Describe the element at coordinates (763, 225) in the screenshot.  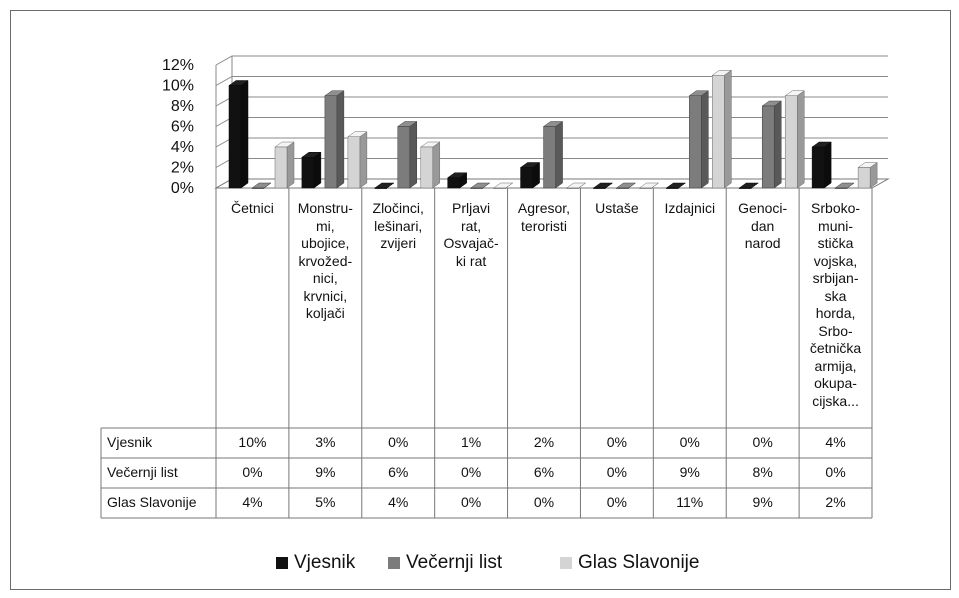
I see `x-category-label: Genoci- dan narod` at that location.